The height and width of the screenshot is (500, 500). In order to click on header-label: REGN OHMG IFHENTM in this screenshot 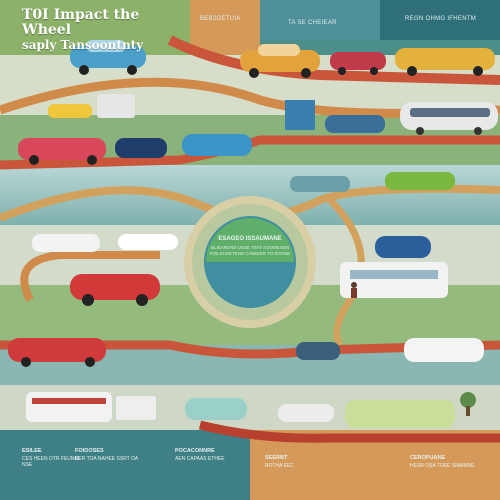, I will do `click(441, 19)`.